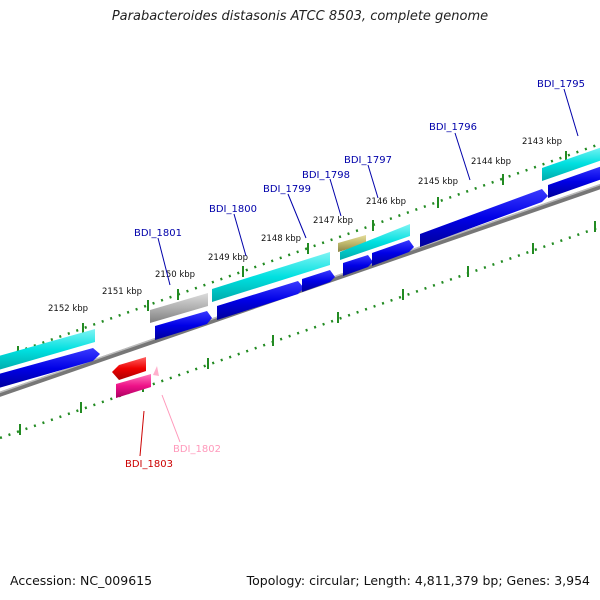 This screenshot has width=600, height=600. What do you see at coordinates (287, 189) in the screenshot?
I see `gene-label-bdi-1799: BDI_1799` at bounding box center [287, 189].